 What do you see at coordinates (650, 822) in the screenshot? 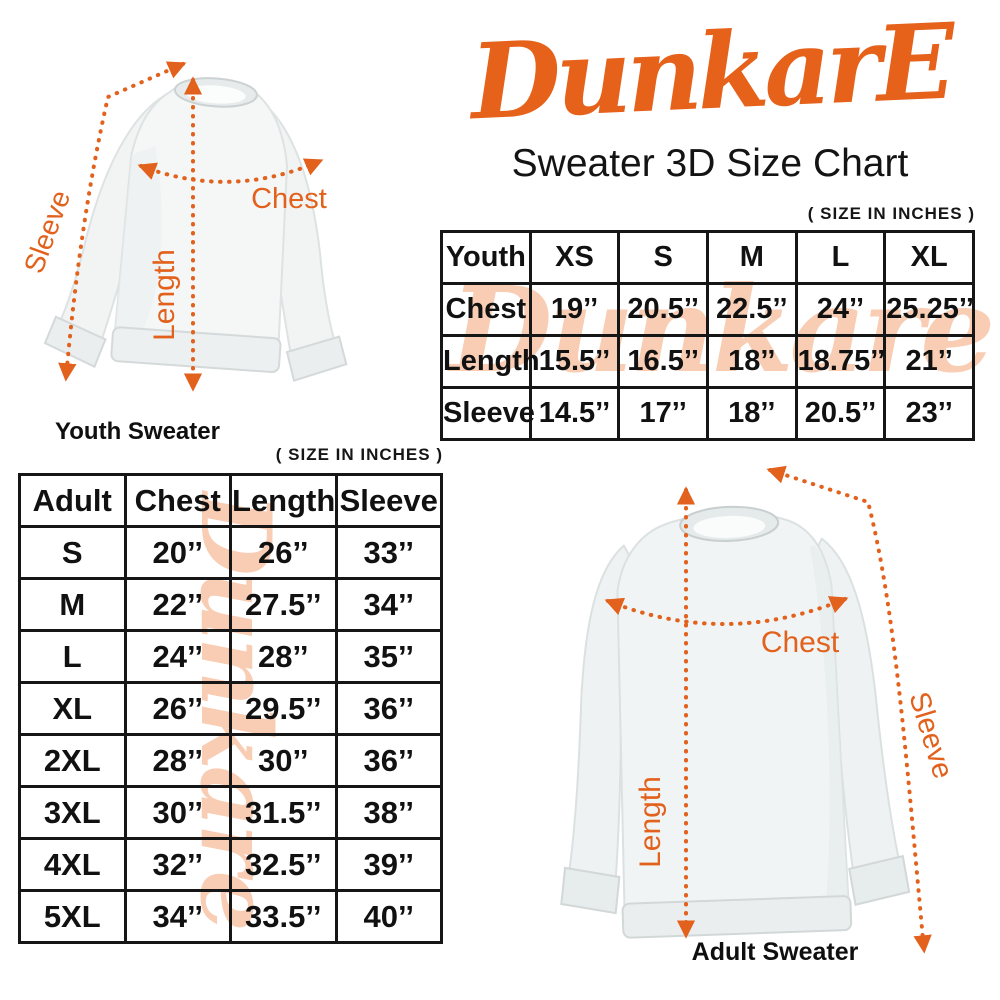
I see `adult-length-label: Length` at bounding box center [650, 822].